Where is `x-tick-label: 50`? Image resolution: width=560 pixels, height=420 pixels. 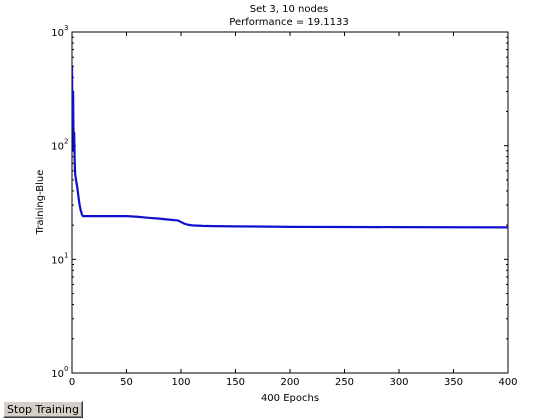
x-tick-label: 50 is located at coordinates (126, 382).